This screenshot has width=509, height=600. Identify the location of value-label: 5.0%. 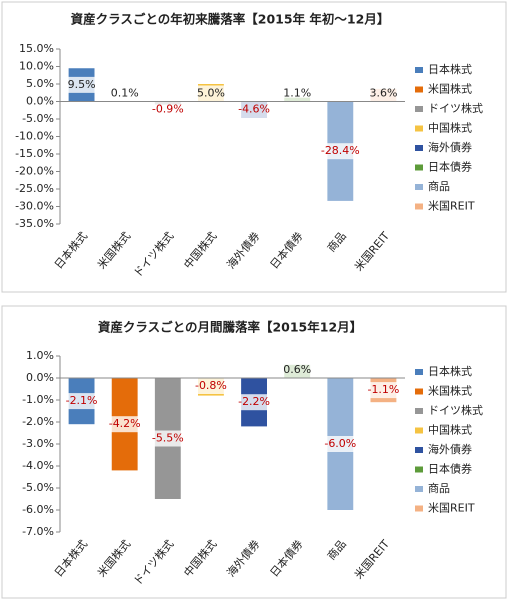
(211, 93).